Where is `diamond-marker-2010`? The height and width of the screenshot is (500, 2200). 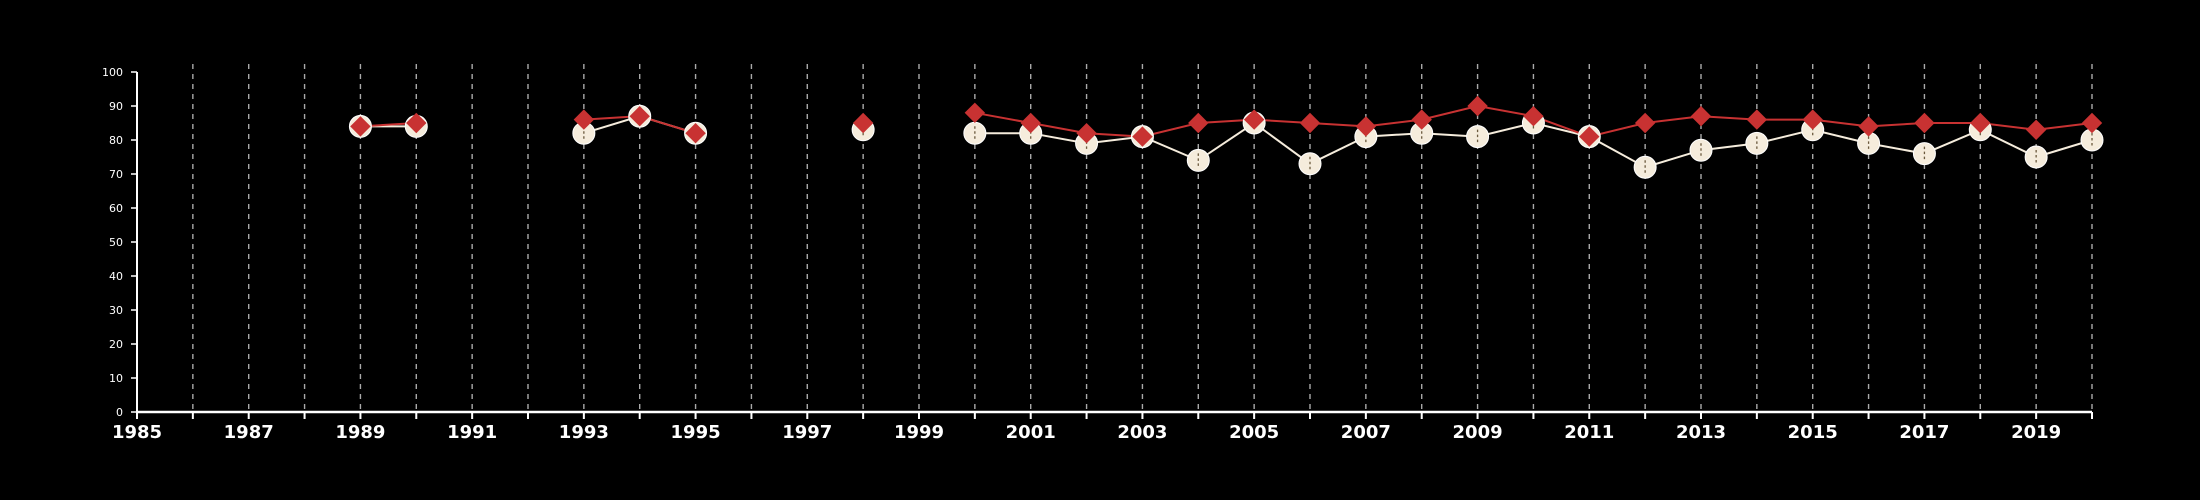 diamond-marker-2010 is located at coordinates (1533, 116).